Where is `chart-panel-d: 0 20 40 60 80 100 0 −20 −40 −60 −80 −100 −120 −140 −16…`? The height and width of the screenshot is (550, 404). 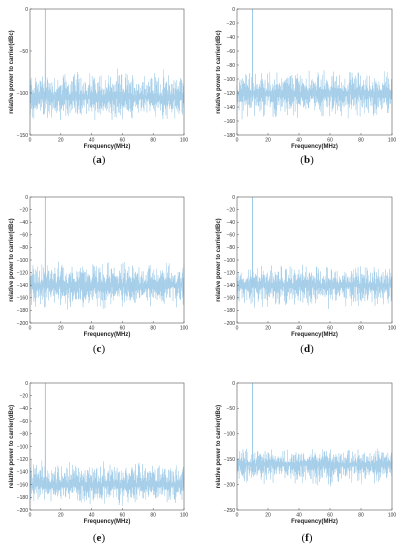
chart-panel-d: 0 20 40 60 80 100 0 −20 −40 −60 −80 −100 −120 −140 −16… is located at coordinates (306, 275).